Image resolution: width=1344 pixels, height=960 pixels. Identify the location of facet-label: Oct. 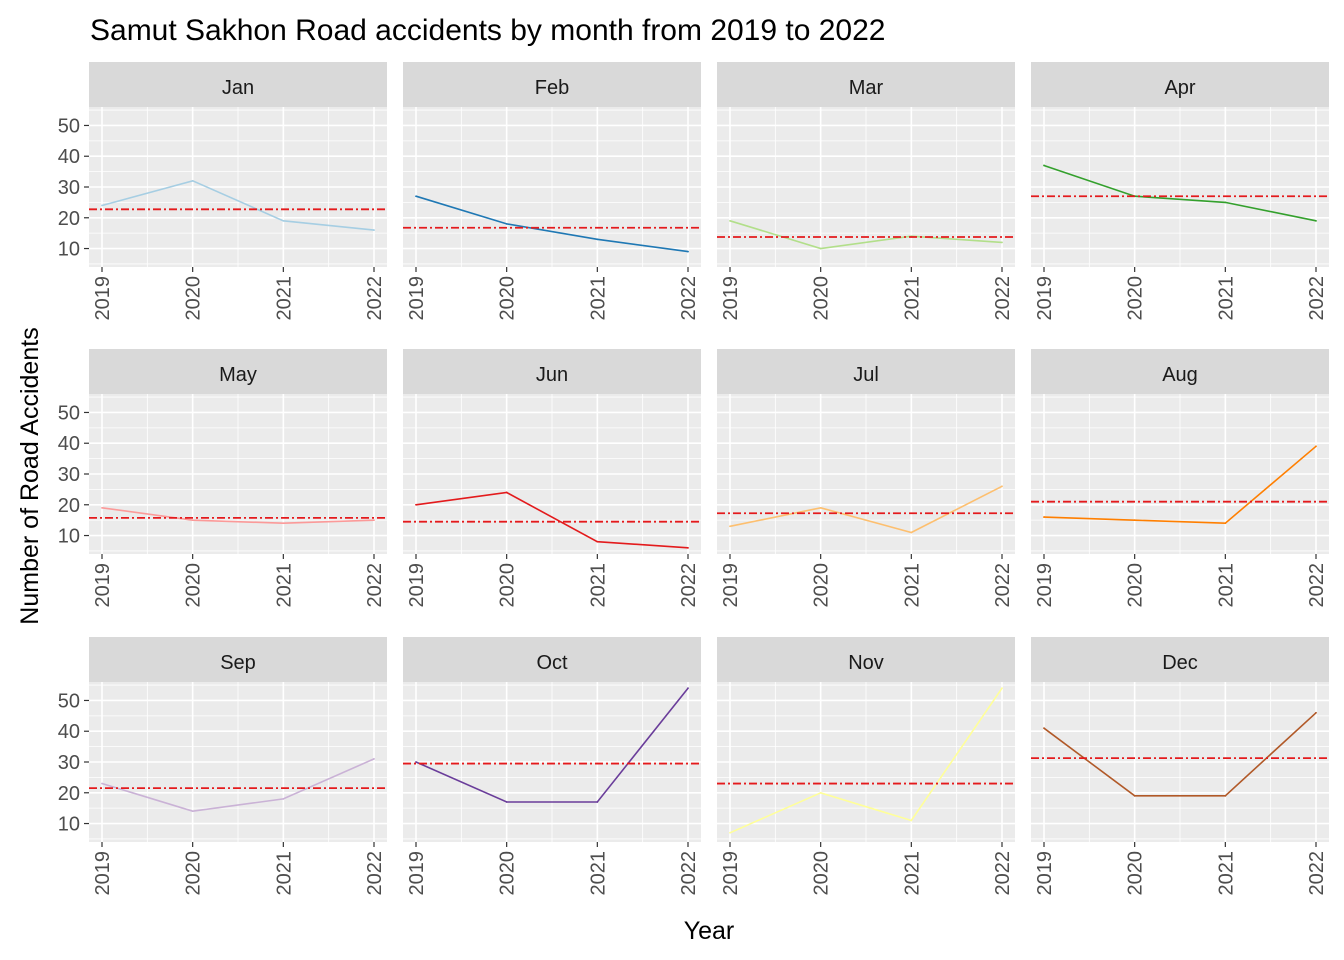
(552, 663).